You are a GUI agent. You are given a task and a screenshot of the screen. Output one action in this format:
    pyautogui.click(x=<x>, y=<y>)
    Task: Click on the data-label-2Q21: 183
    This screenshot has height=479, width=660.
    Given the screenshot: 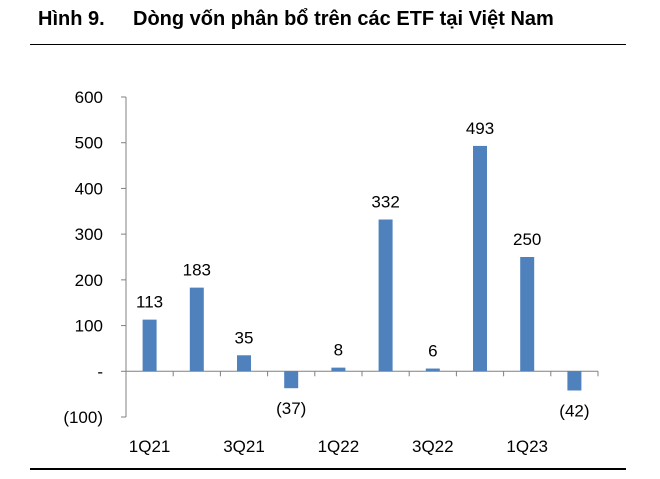 What is the action you would take?
    pyautogui.click(x=197, y=270)
    